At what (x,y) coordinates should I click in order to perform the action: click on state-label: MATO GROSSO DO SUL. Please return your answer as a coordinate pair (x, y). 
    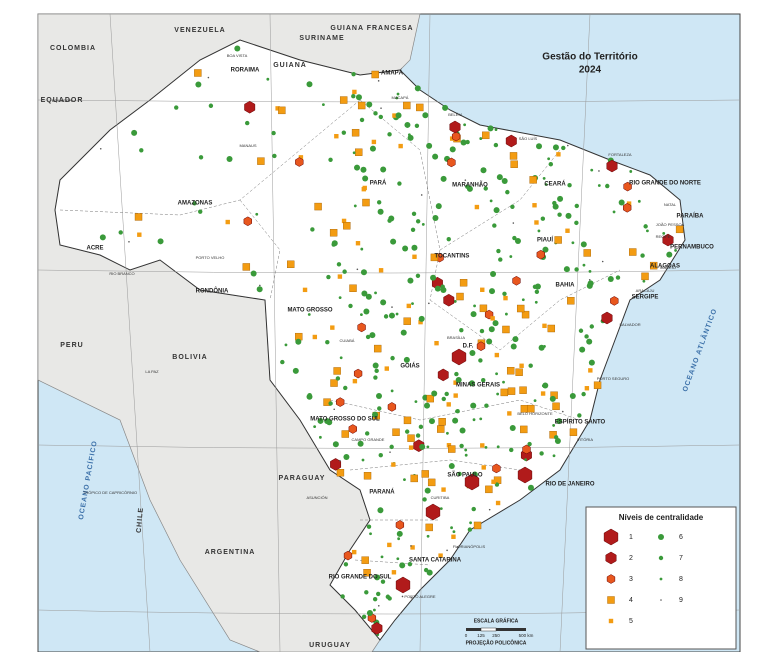
    Looking at the image, I should click on (345, 420).